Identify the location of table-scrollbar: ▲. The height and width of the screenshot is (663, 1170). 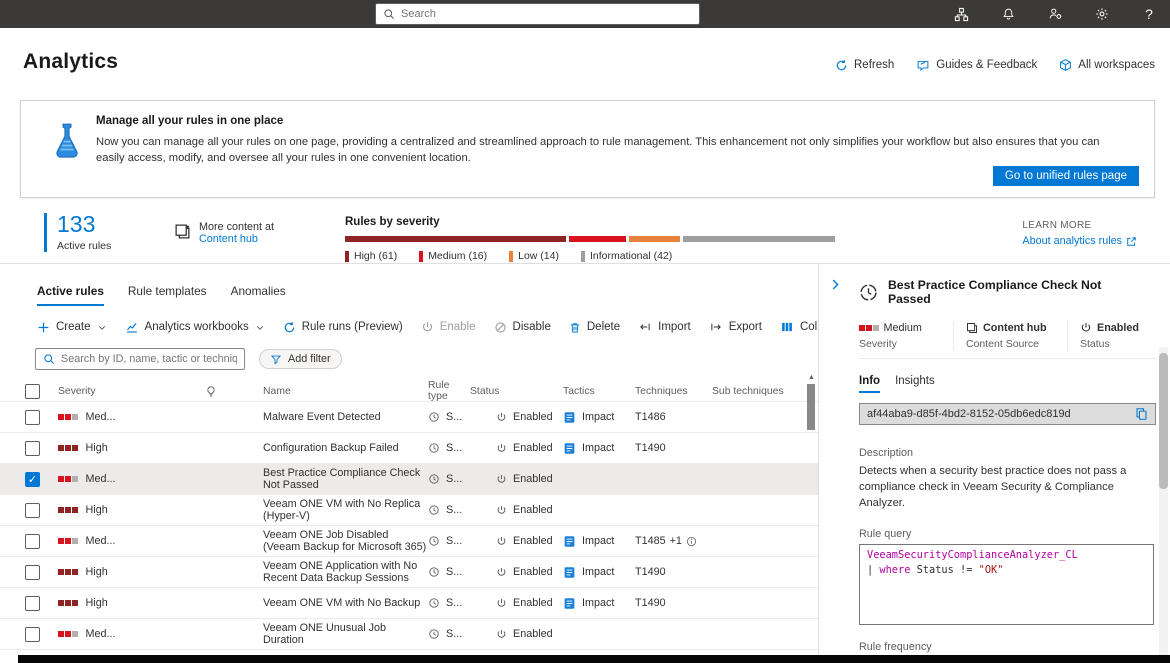
(811, 513).